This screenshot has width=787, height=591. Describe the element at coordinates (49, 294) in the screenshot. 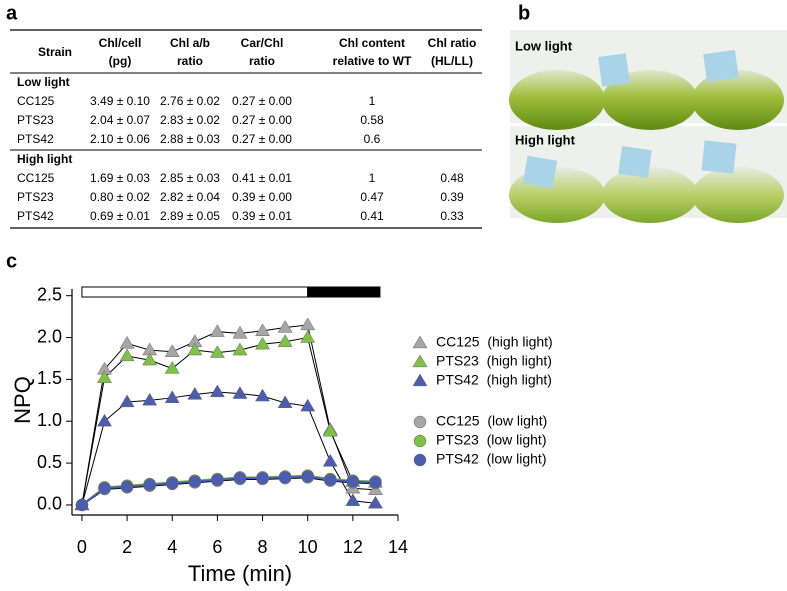

I see `y-tick-label: 2.5` at that location.